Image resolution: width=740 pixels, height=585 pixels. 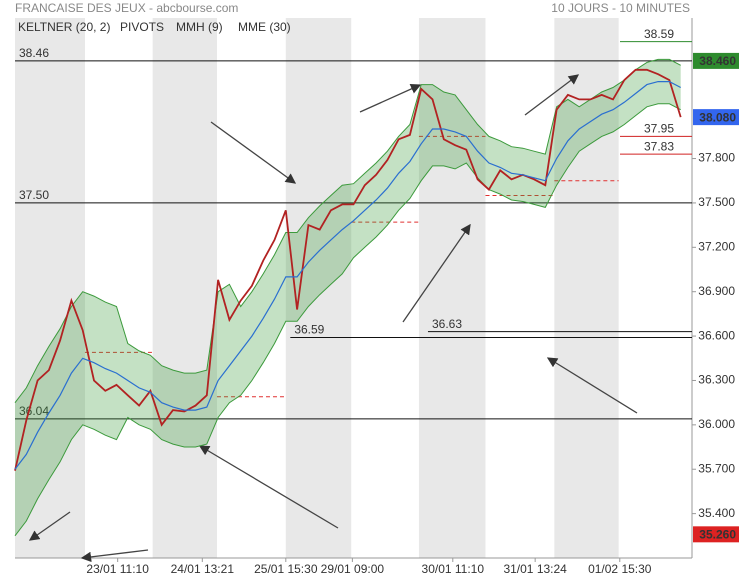 What do you see at coordinates (716, 513) in the screenshot?
I see `y-tick-label: 35.400` at bounding box center [716, 513].